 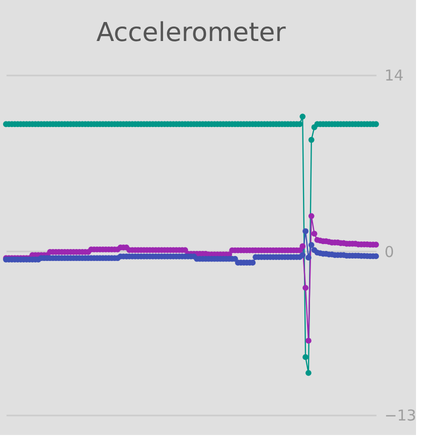 What do you see at coordinates (191, 33) in the screenshot?
I see `chart-title: Accelerometer` at bounding box center [191, 33].